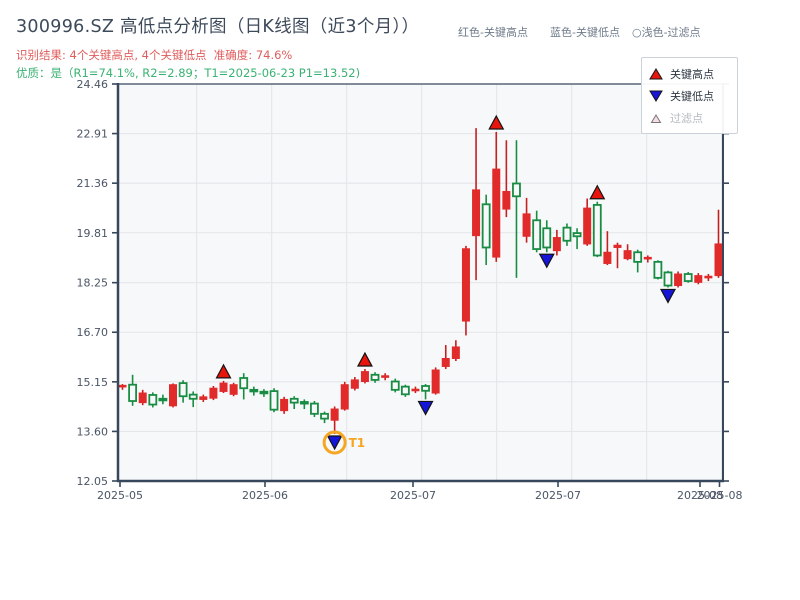  I want to click on x-tick-label: 2025-06, so click(265, 495).